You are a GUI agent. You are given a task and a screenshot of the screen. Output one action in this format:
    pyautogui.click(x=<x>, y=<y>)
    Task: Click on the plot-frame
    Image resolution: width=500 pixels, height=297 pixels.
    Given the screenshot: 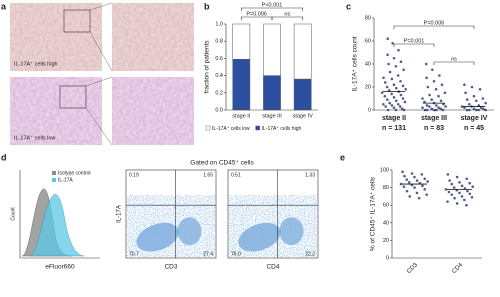 What is the action you would take?
    pyautogui.click(x=171, y=214)
    